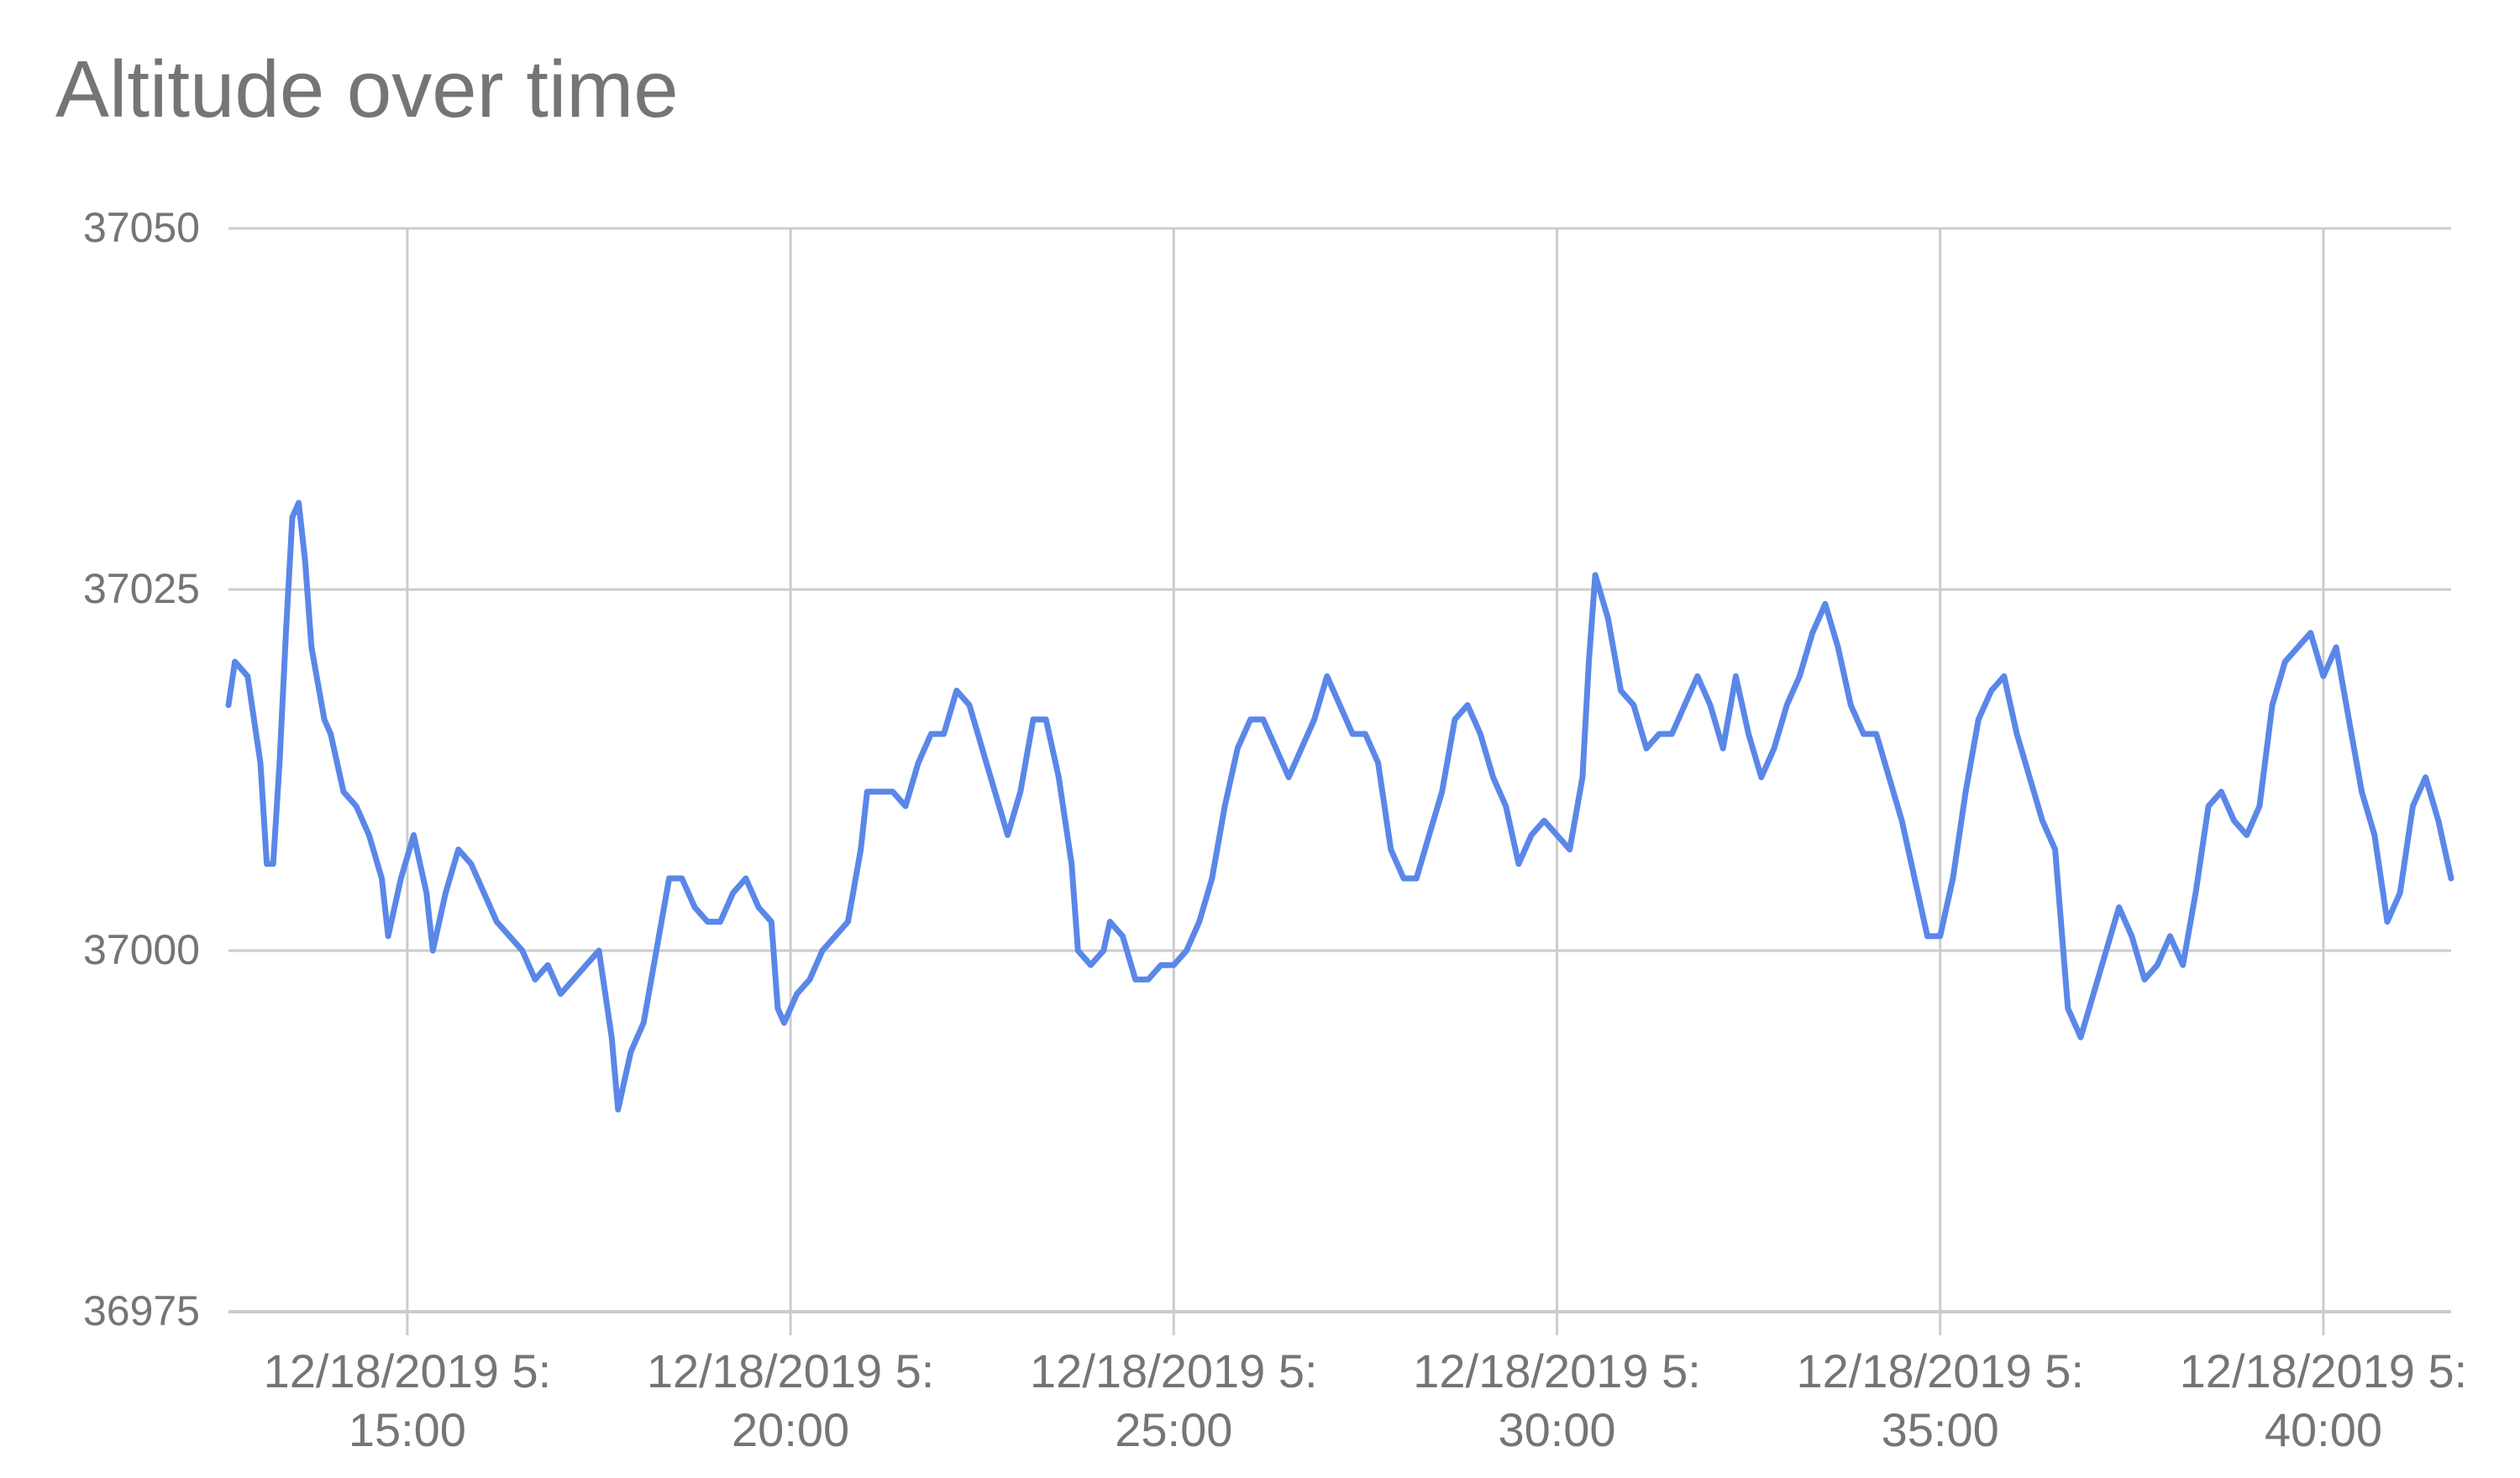 The height and width of the screenshot is (1478, 2520). I want to click on y-tick-label: 37025, so click(141, 588).